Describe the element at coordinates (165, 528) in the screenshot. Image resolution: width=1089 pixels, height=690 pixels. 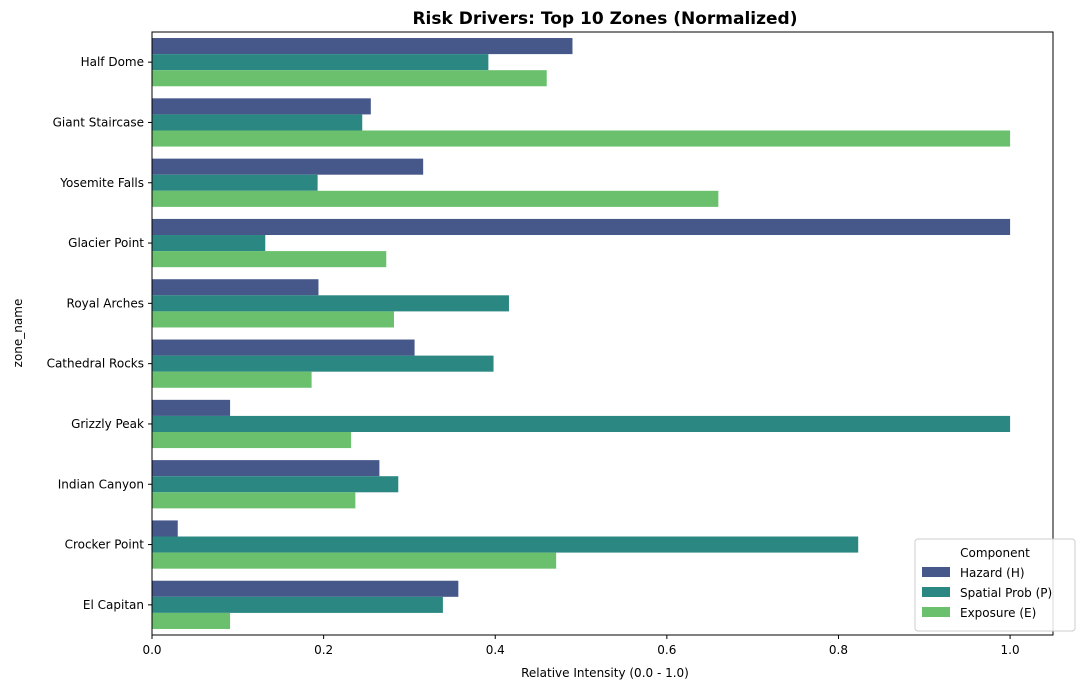
I see `bar-crocker-point-hazard-h` at that location.